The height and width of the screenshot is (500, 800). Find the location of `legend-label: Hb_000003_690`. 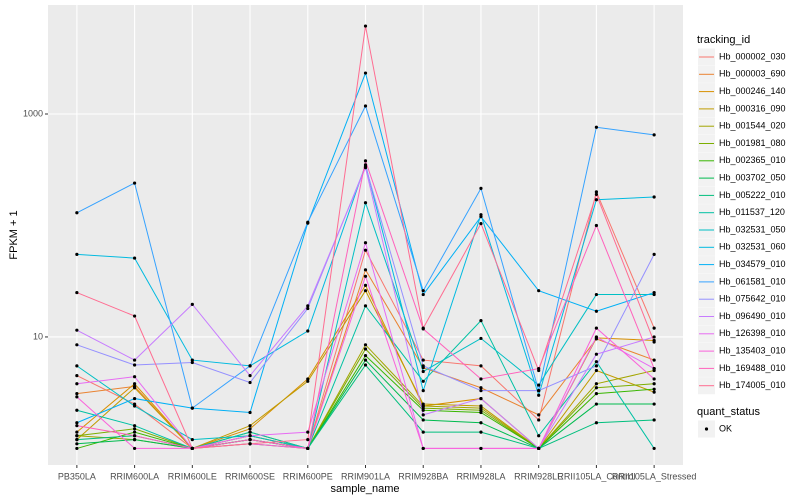

legend-label: Hb_000003_690 is located at coordinates (752, 74).